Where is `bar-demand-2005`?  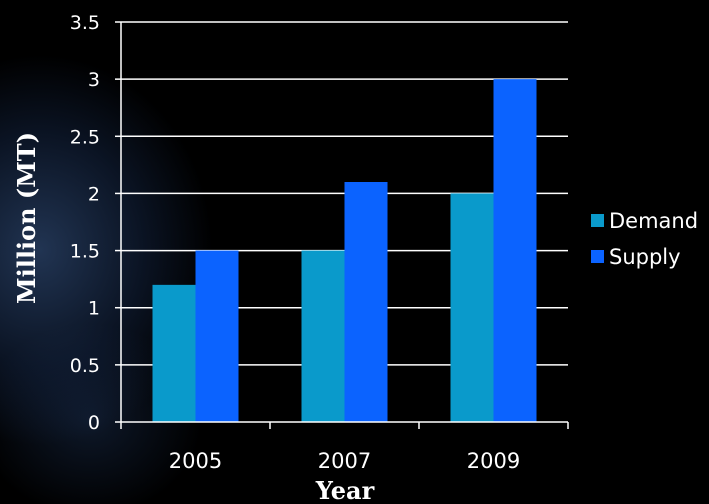 bar-demand-2005 is located at coordinates (174, 353).